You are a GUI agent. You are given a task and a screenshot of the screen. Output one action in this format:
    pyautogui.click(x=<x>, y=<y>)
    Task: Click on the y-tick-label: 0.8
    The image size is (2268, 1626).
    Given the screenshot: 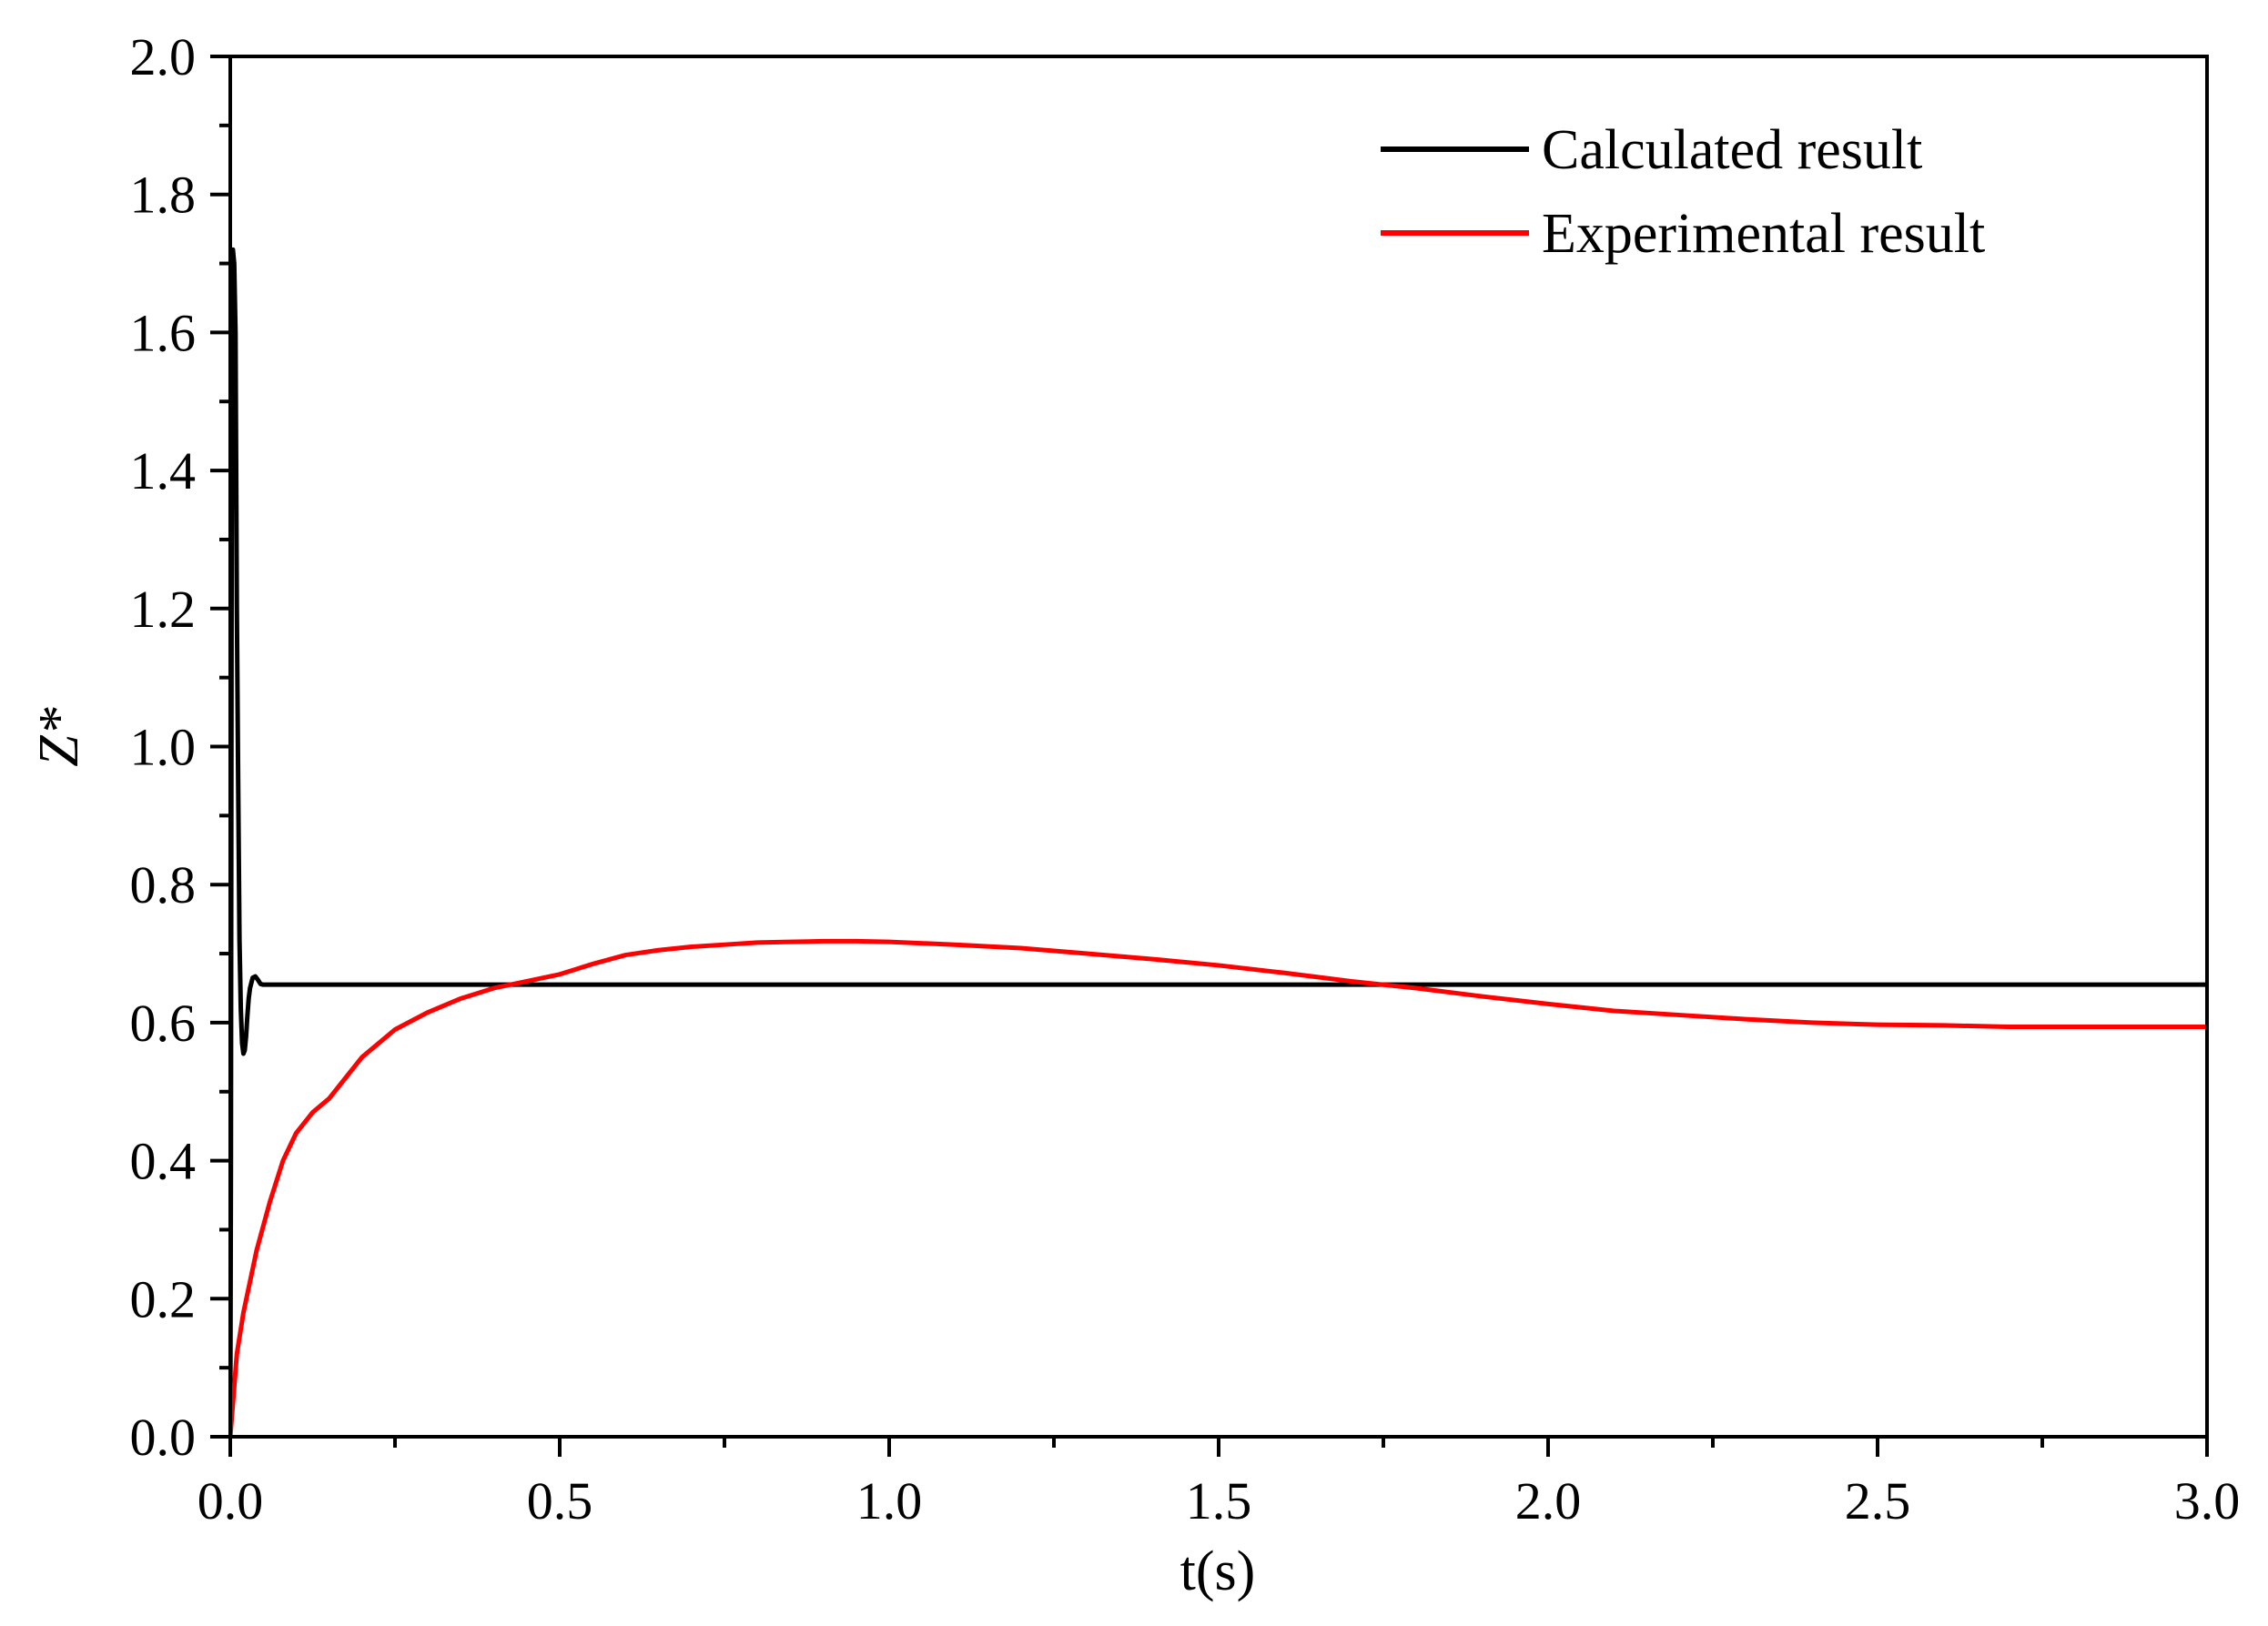 What is the action you would take?
    pyautogui.click(x=163, y=885)
    